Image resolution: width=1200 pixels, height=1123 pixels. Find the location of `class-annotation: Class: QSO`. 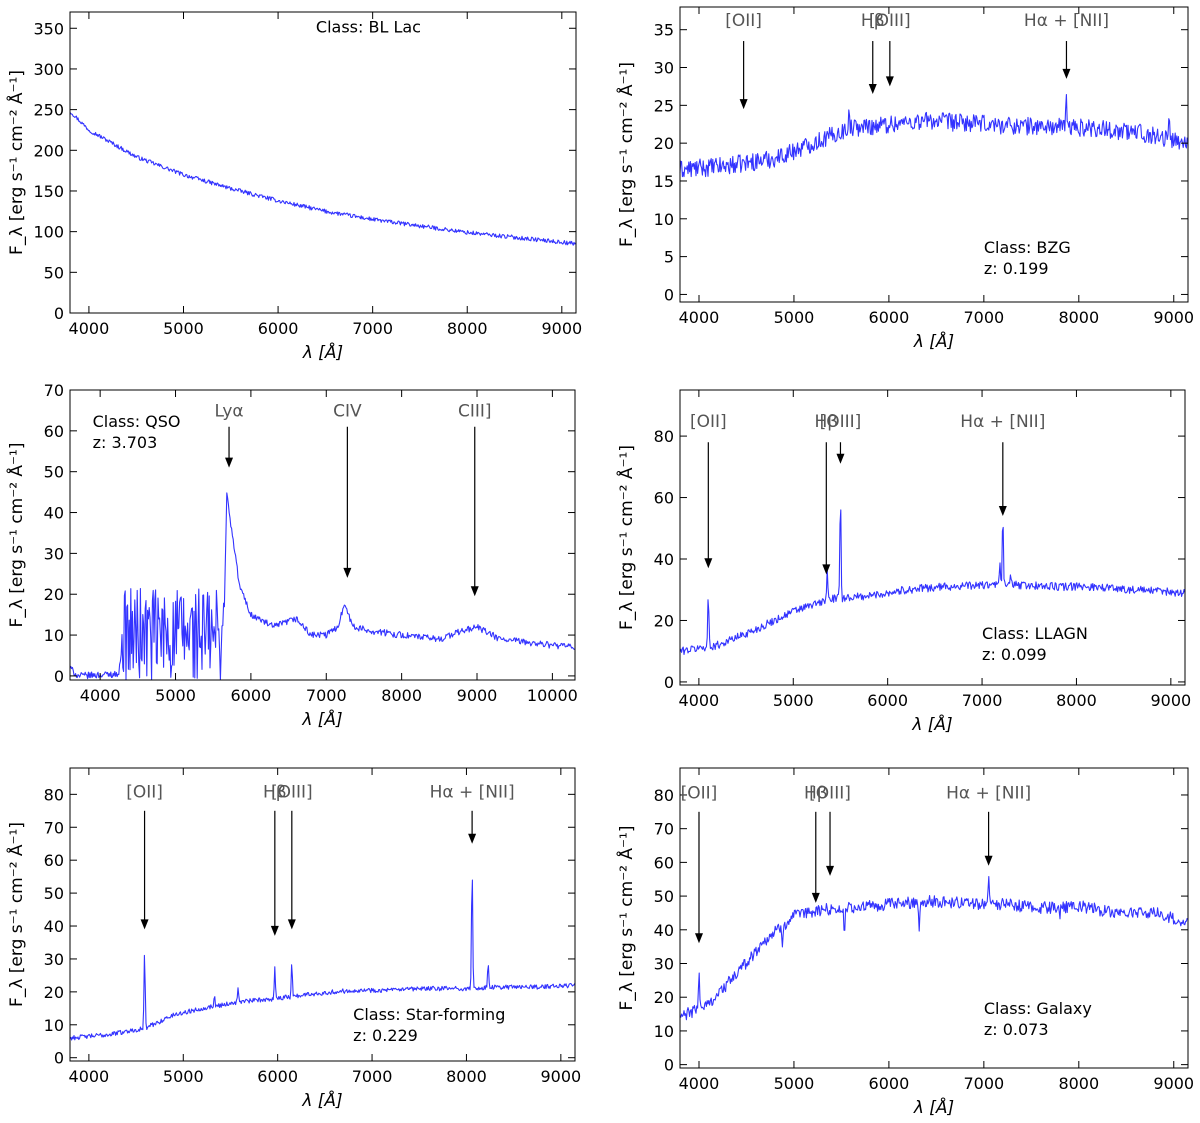

class-annotation: Class: QSO is located at coordinates (137, 421).